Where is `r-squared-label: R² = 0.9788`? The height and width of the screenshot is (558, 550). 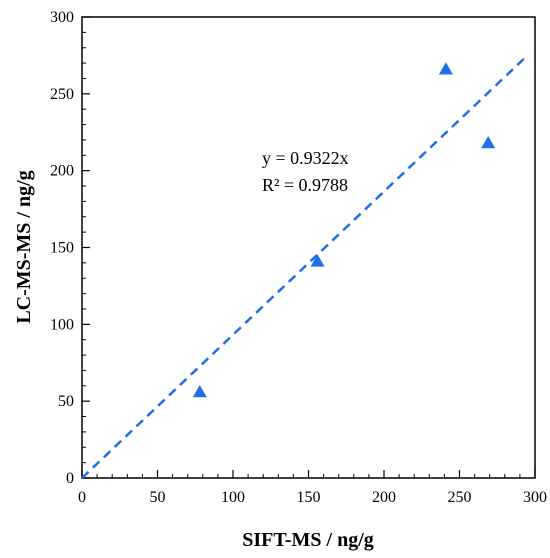
r-squared-label: R² = 0.9788 is located at coordinates (305, 185).